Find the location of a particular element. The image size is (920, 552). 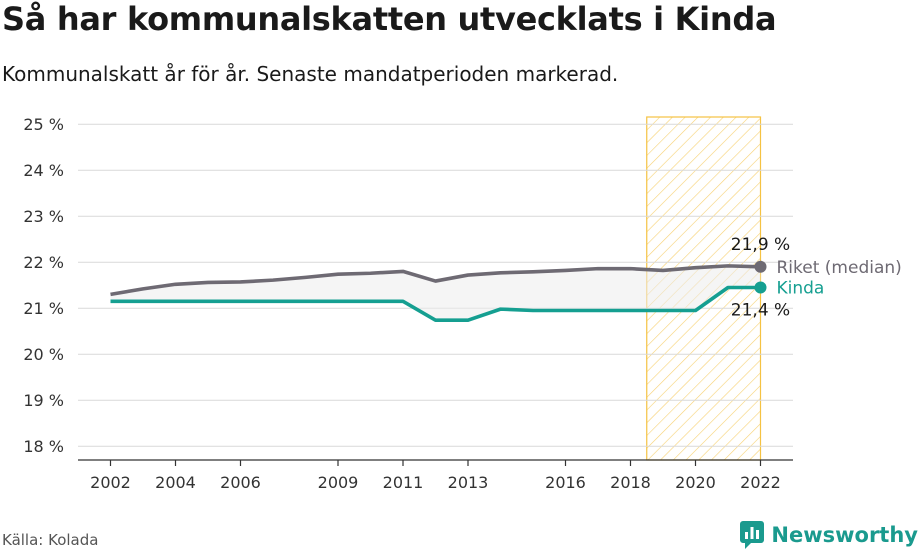

y-tick-label: 18 % is located at coordinates (43, 446).